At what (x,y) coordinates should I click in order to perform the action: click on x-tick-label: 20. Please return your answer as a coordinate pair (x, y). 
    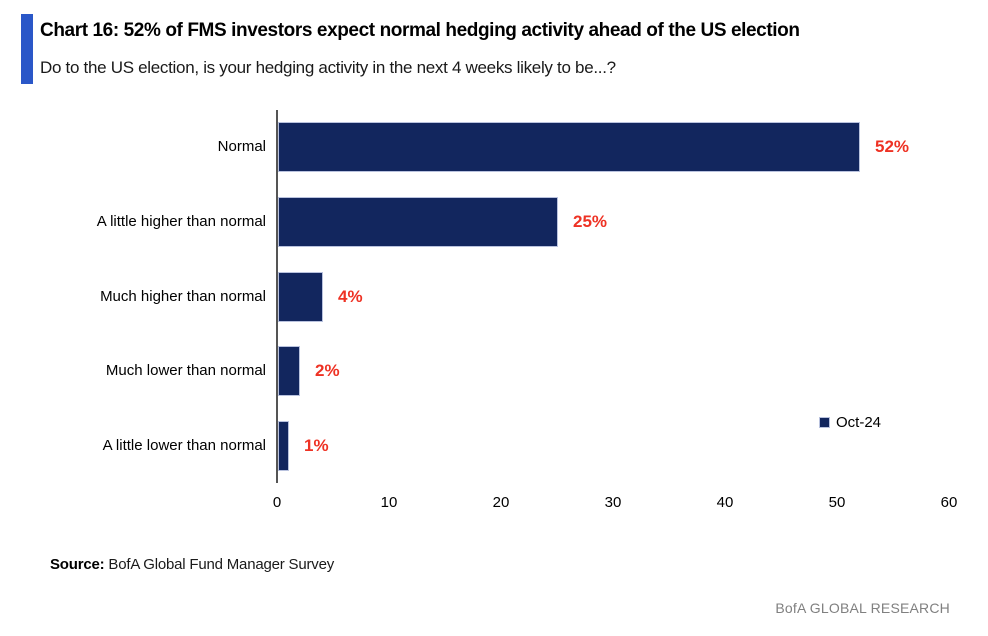
    Looking at the image, I should click on (501, 502).